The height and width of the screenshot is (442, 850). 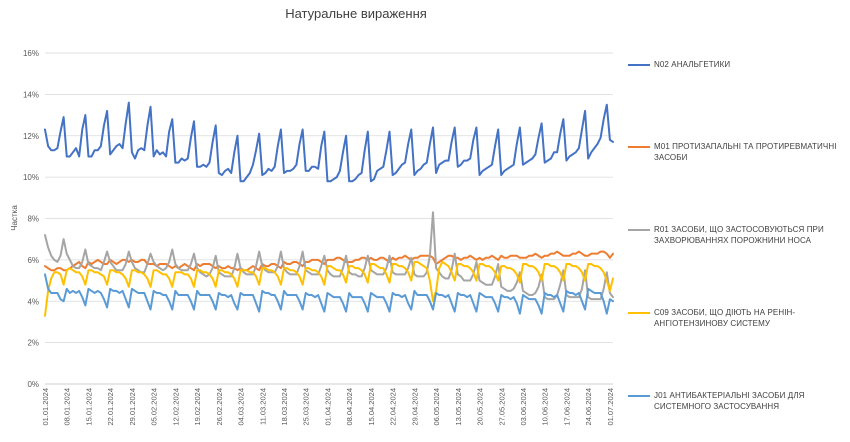 I want to click on x-tick-label: 29.01.2024, so click(x=132, y=407).